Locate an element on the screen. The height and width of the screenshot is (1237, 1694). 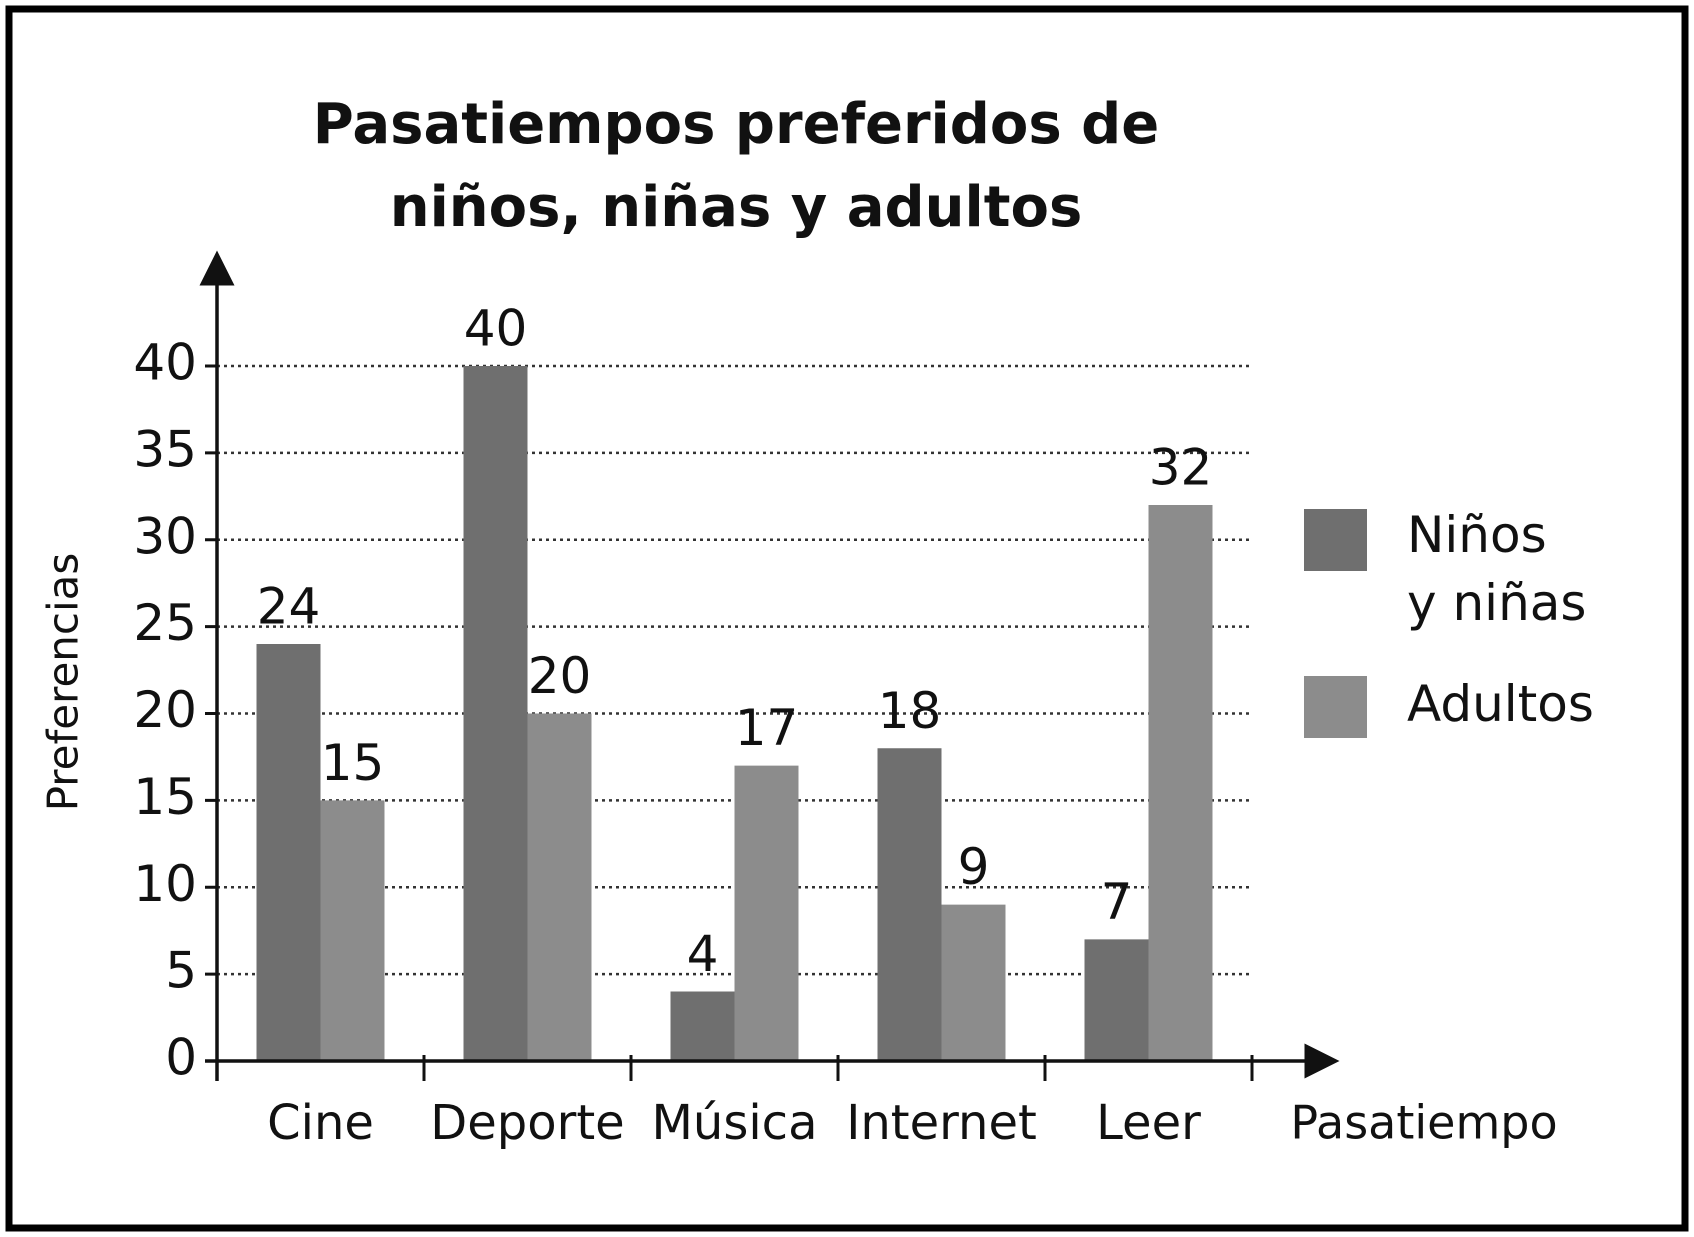
value-label: 9 is located at coordinates (974, 867).